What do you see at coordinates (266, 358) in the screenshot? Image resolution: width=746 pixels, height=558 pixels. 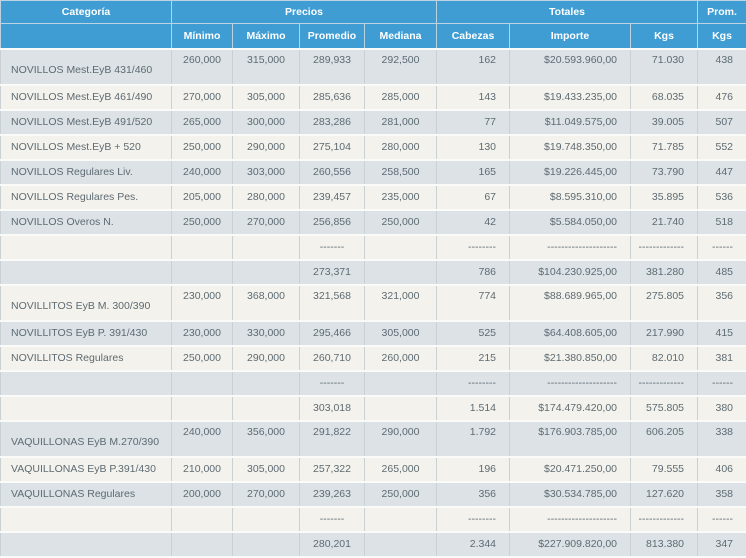 I see `cell-maximo: 290,000` at bounding box center [266, 358].